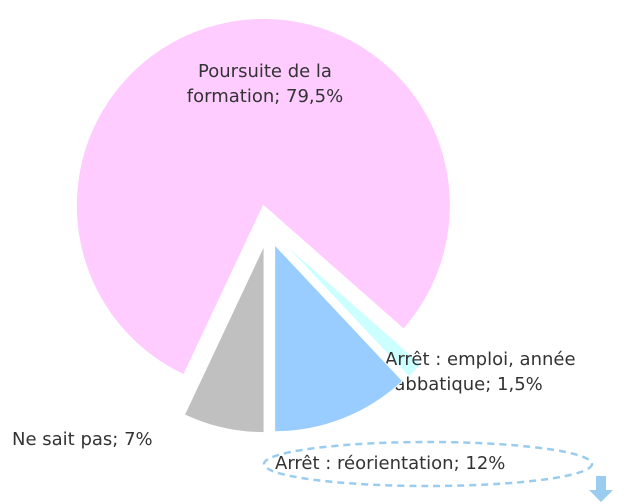 The height and width of the screenshot is (504, 640). What do you see at coordinates (265, 84) in the screenshot?
I see `data-label: Poursuite de la formation; 79,5%` at bounding box center [265, 84].